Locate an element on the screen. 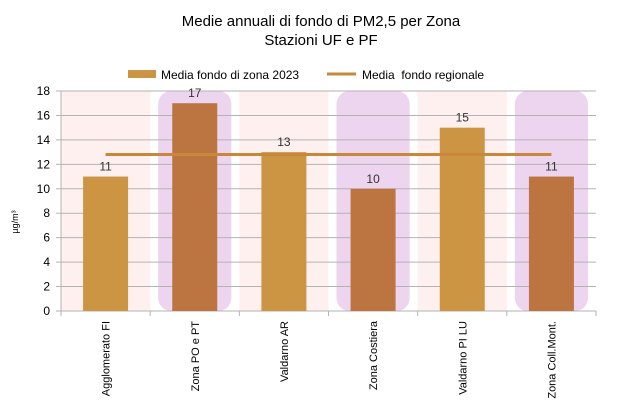  chart-title: Medie annuali di fondo di PM2,5 per Zona is located at coordinates (321, 21).